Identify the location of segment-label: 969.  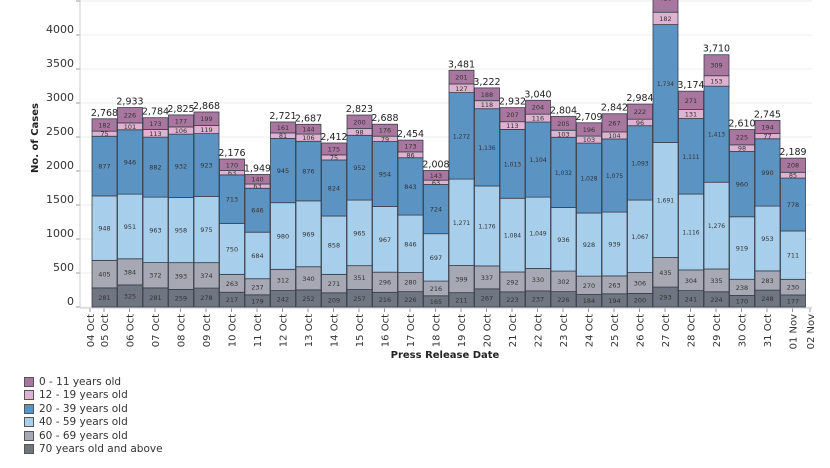
(308, 234).